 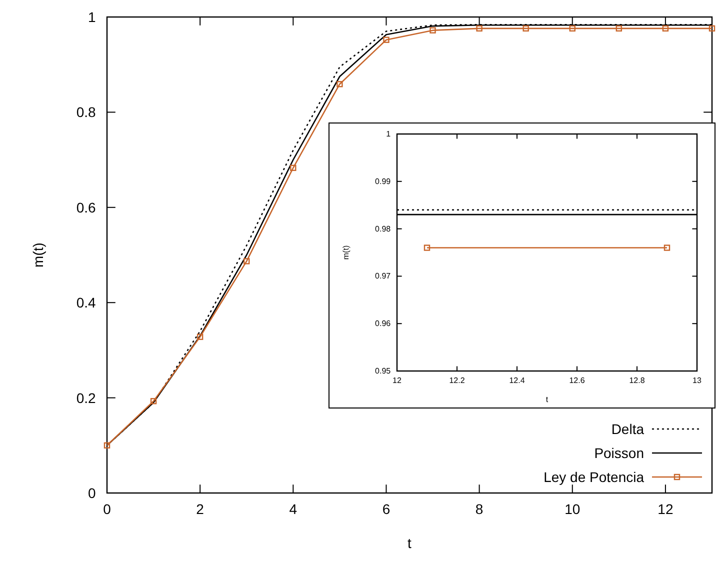 I want to click on x-tick-label: 12.4, so click(x=517, y=380).